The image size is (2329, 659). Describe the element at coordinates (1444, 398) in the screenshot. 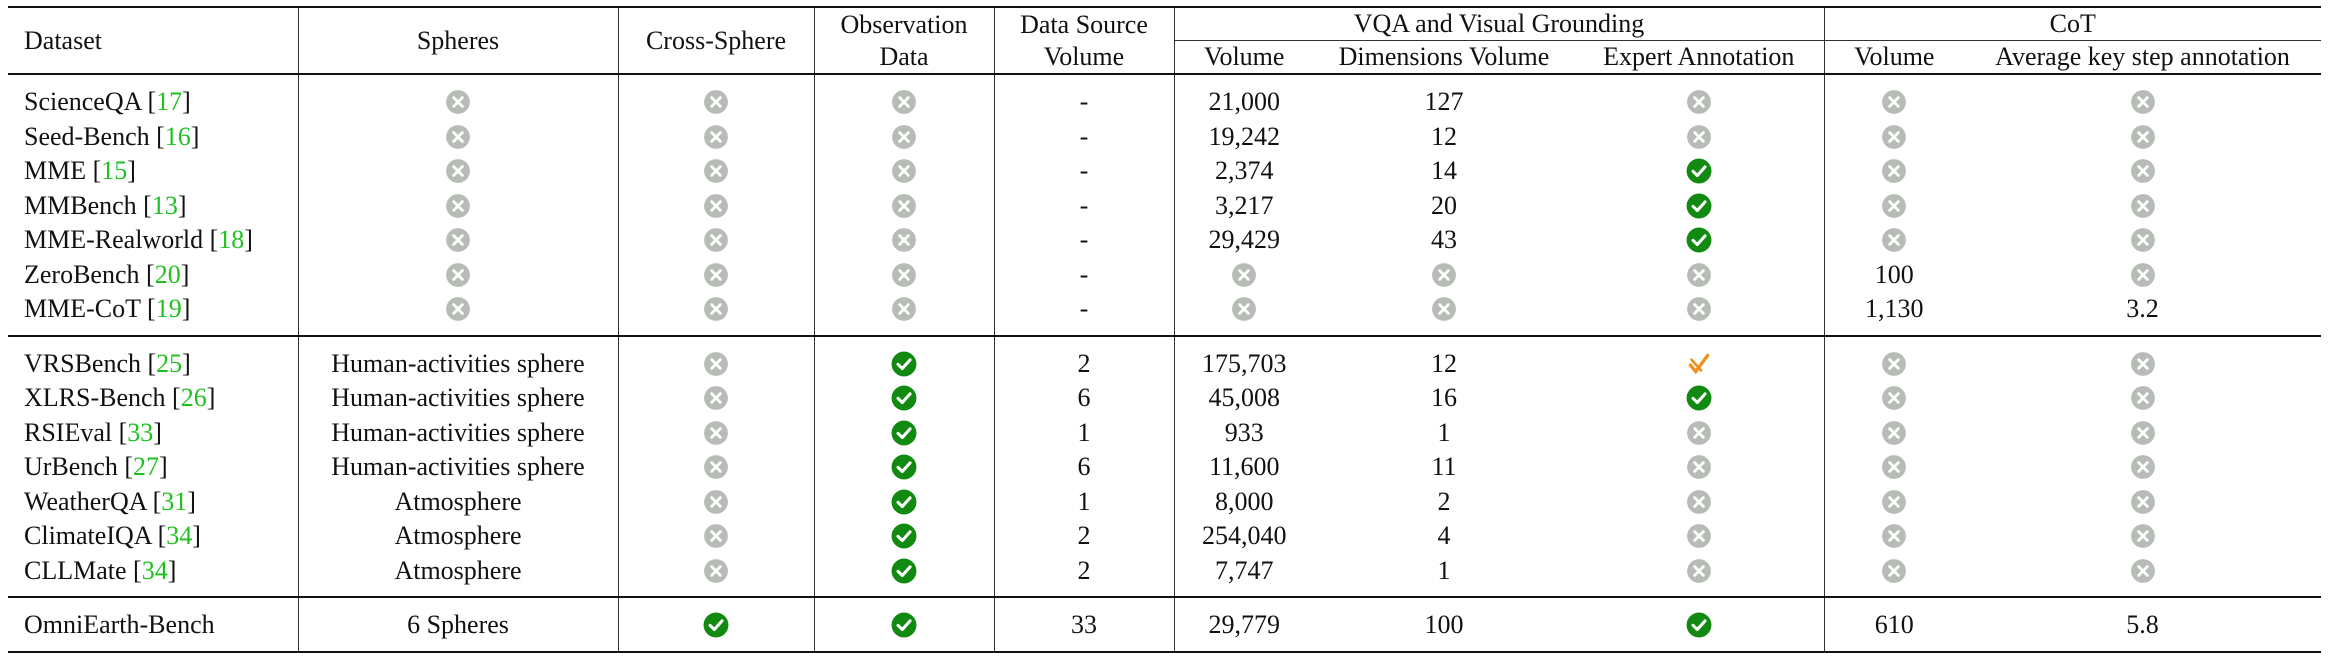

I see `dimensions-volume-cell: 16` at that location.